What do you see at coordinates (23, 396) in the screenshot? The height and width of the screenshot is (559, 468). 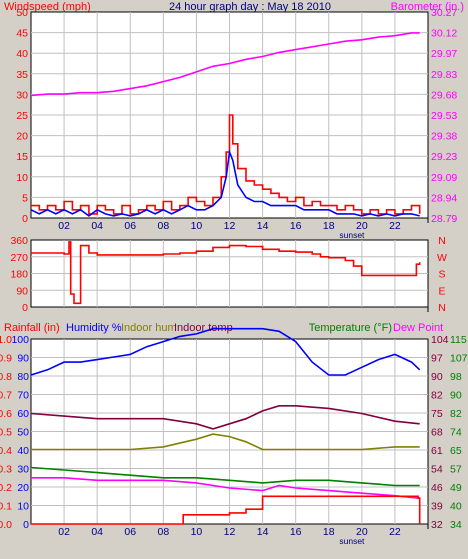 I see `humidity-y-tick-label: 70` at bounding box center [23, 396].